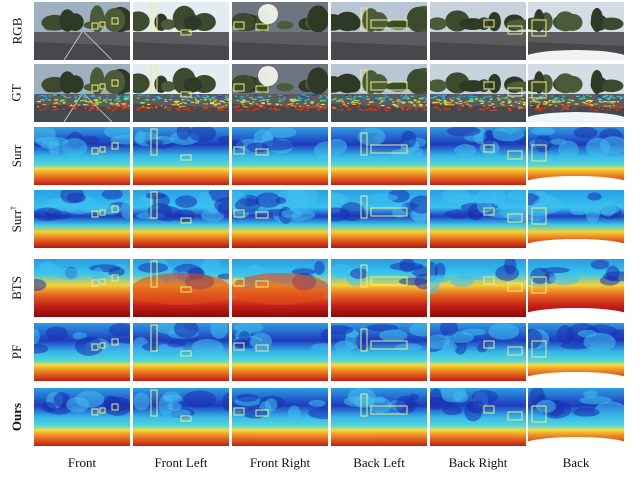 The height and width of the screenshot is (480, 640). Describe the element at coordinates (82, 31) in the screenshot. I see `cell-rgb-front` at that location.